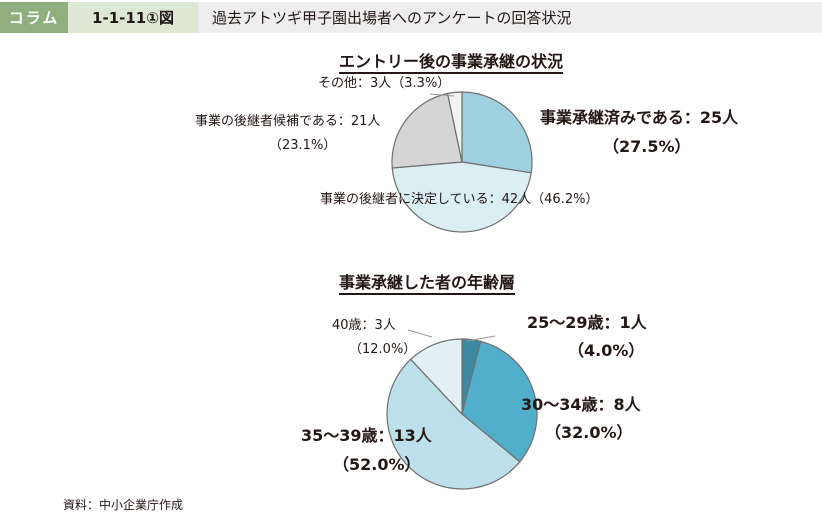 This screenshot has height=519, width=822. Describe the element at coordinates (647, 146) in the screenshot. I see `label-succeeded-pct: （27.5%）` at that location.